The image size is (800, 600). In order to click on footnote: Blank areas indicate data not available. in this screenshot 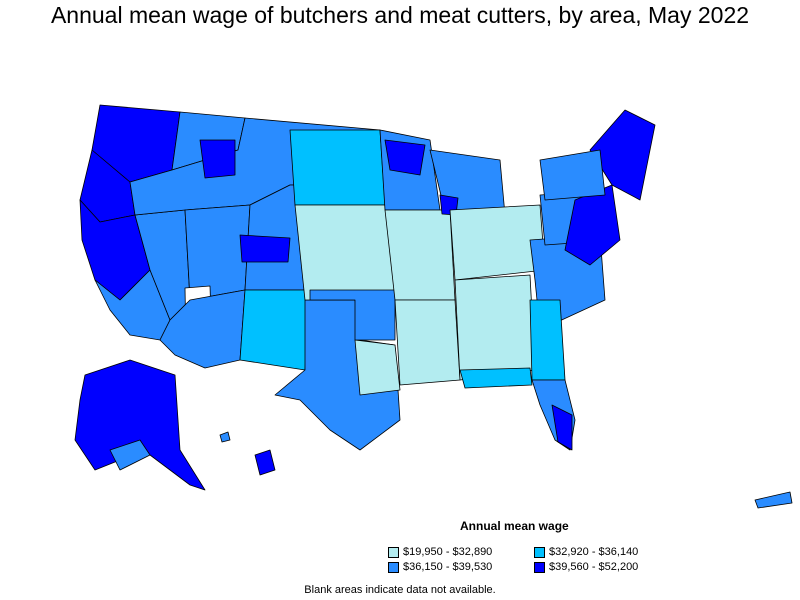, I will do `click(400, 590)`.